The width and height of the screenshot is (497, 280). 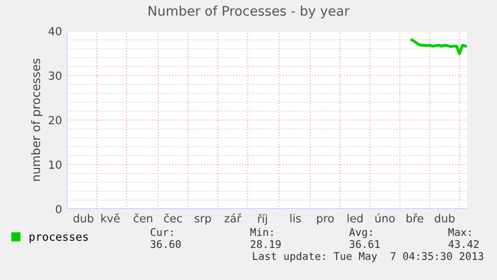 What do you see at coordinates (463, 244) in the screenshot?
I see `text: 43.42` at bounding box center [463, 244].